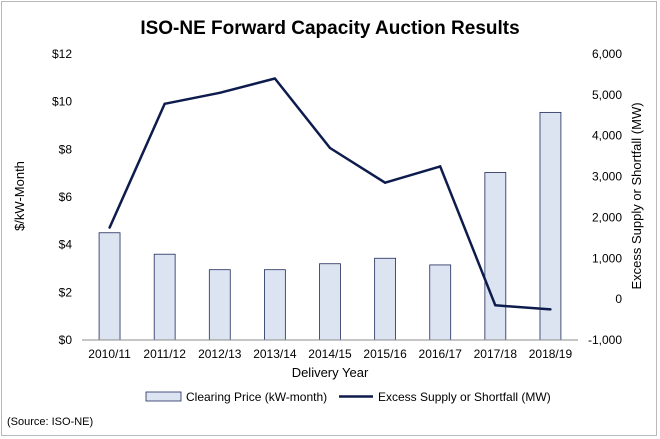 This screenshot has height=439, width=660. I want to click on chart-title: ISO-NE Forward Capacity Auction Results, so click(329, 28).